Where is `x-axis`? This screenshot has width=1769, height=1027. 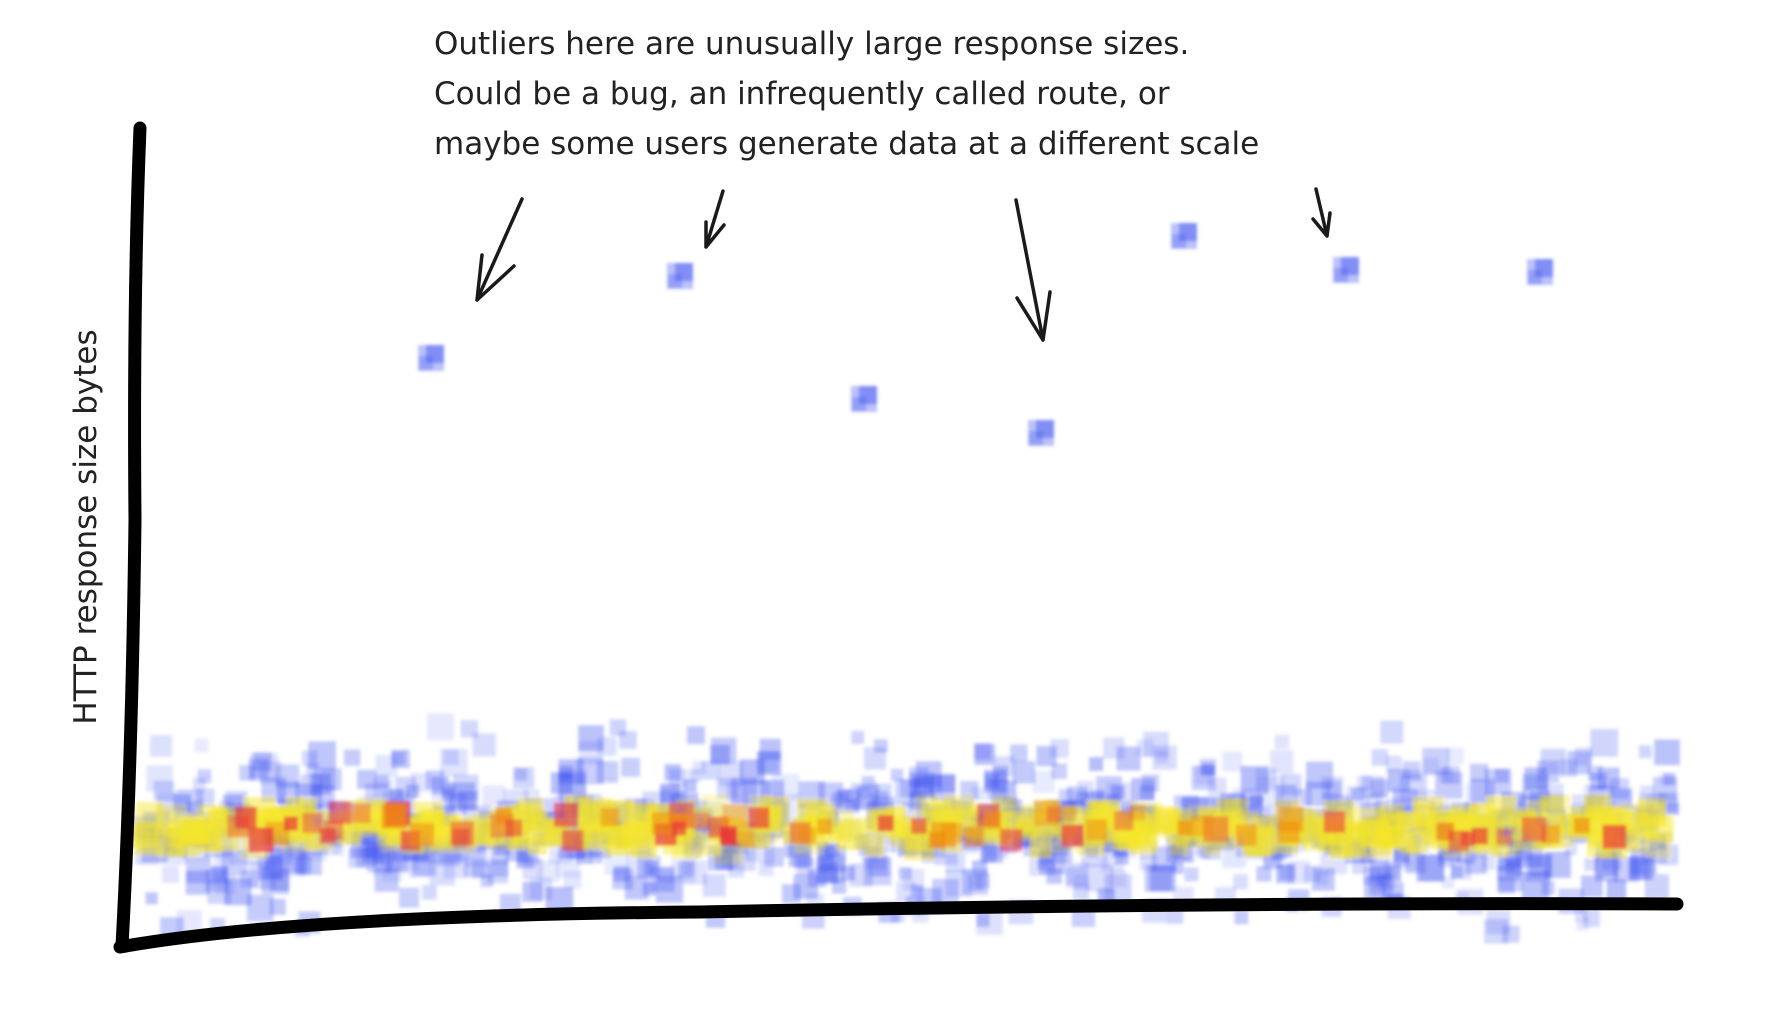
x-axis is located at coordinates (898, 925).